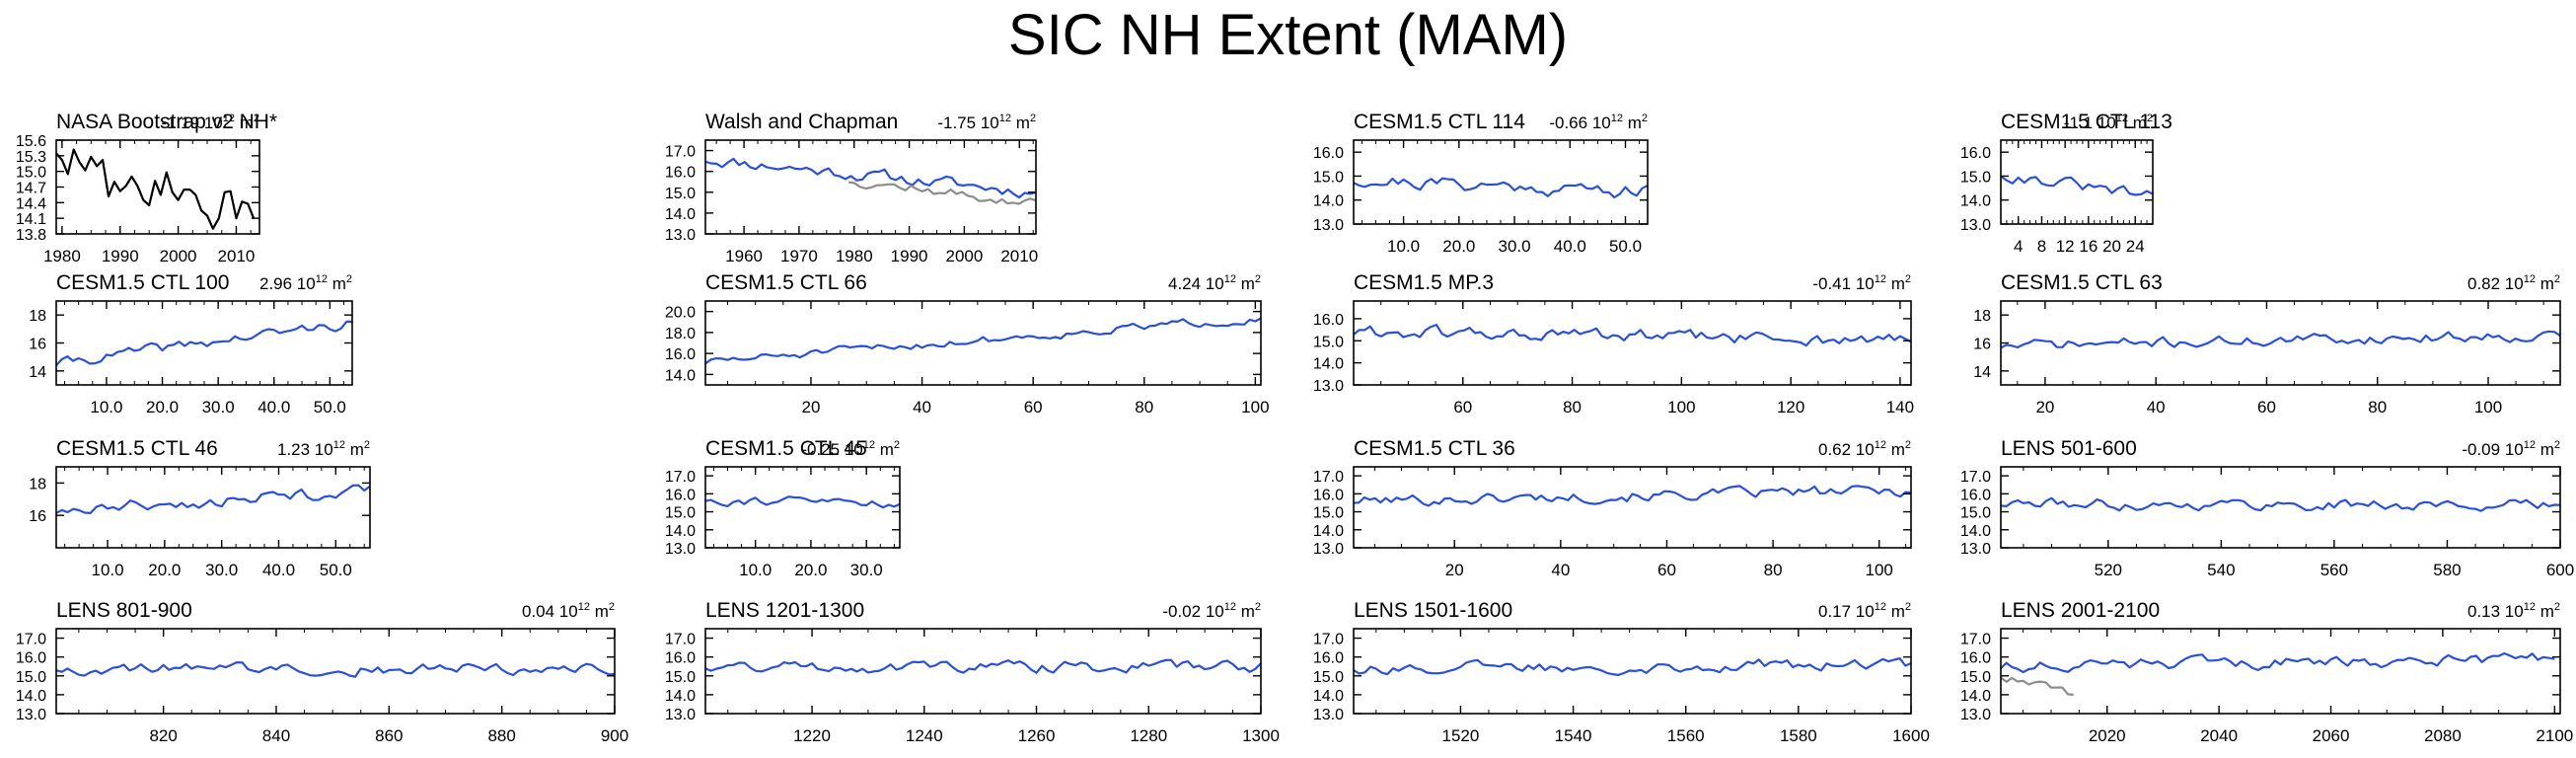  I want to click on x-tick-label-ctl100: 40.0, so click(274, 407).